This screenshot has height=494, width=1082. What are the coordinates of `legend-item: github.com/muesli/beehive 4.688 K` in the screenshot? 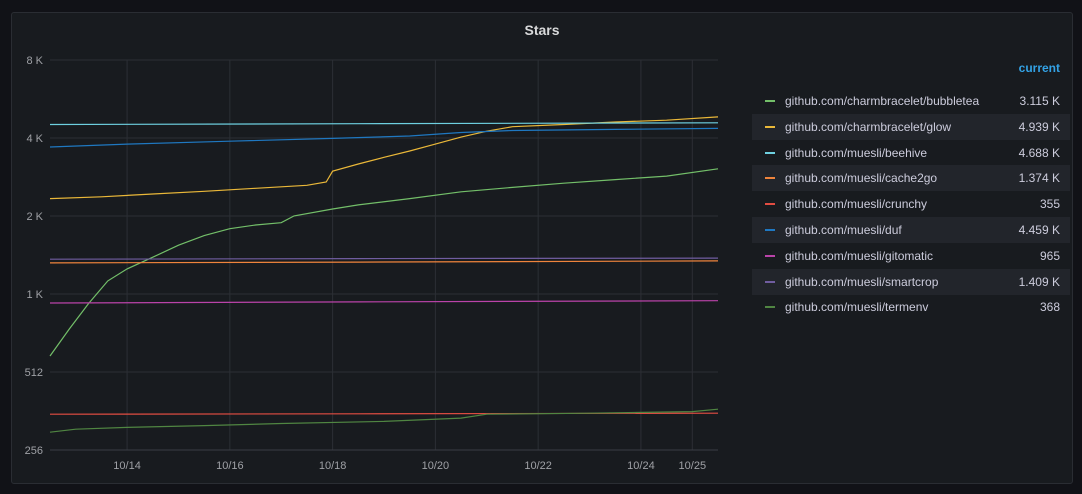 It's located at (911, 153).